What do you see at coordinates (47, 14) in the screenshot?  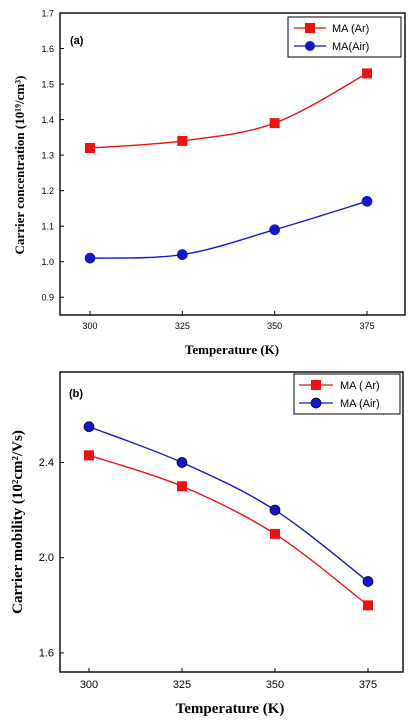 I see `y-tick-label: 1.7` at bounding box center [47, 14].